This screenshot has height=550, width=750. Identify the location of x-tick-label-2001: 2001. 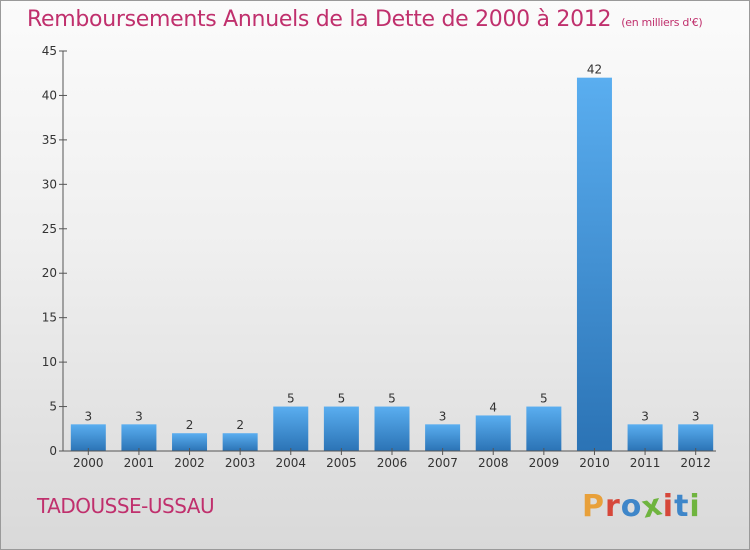
(139, 463).